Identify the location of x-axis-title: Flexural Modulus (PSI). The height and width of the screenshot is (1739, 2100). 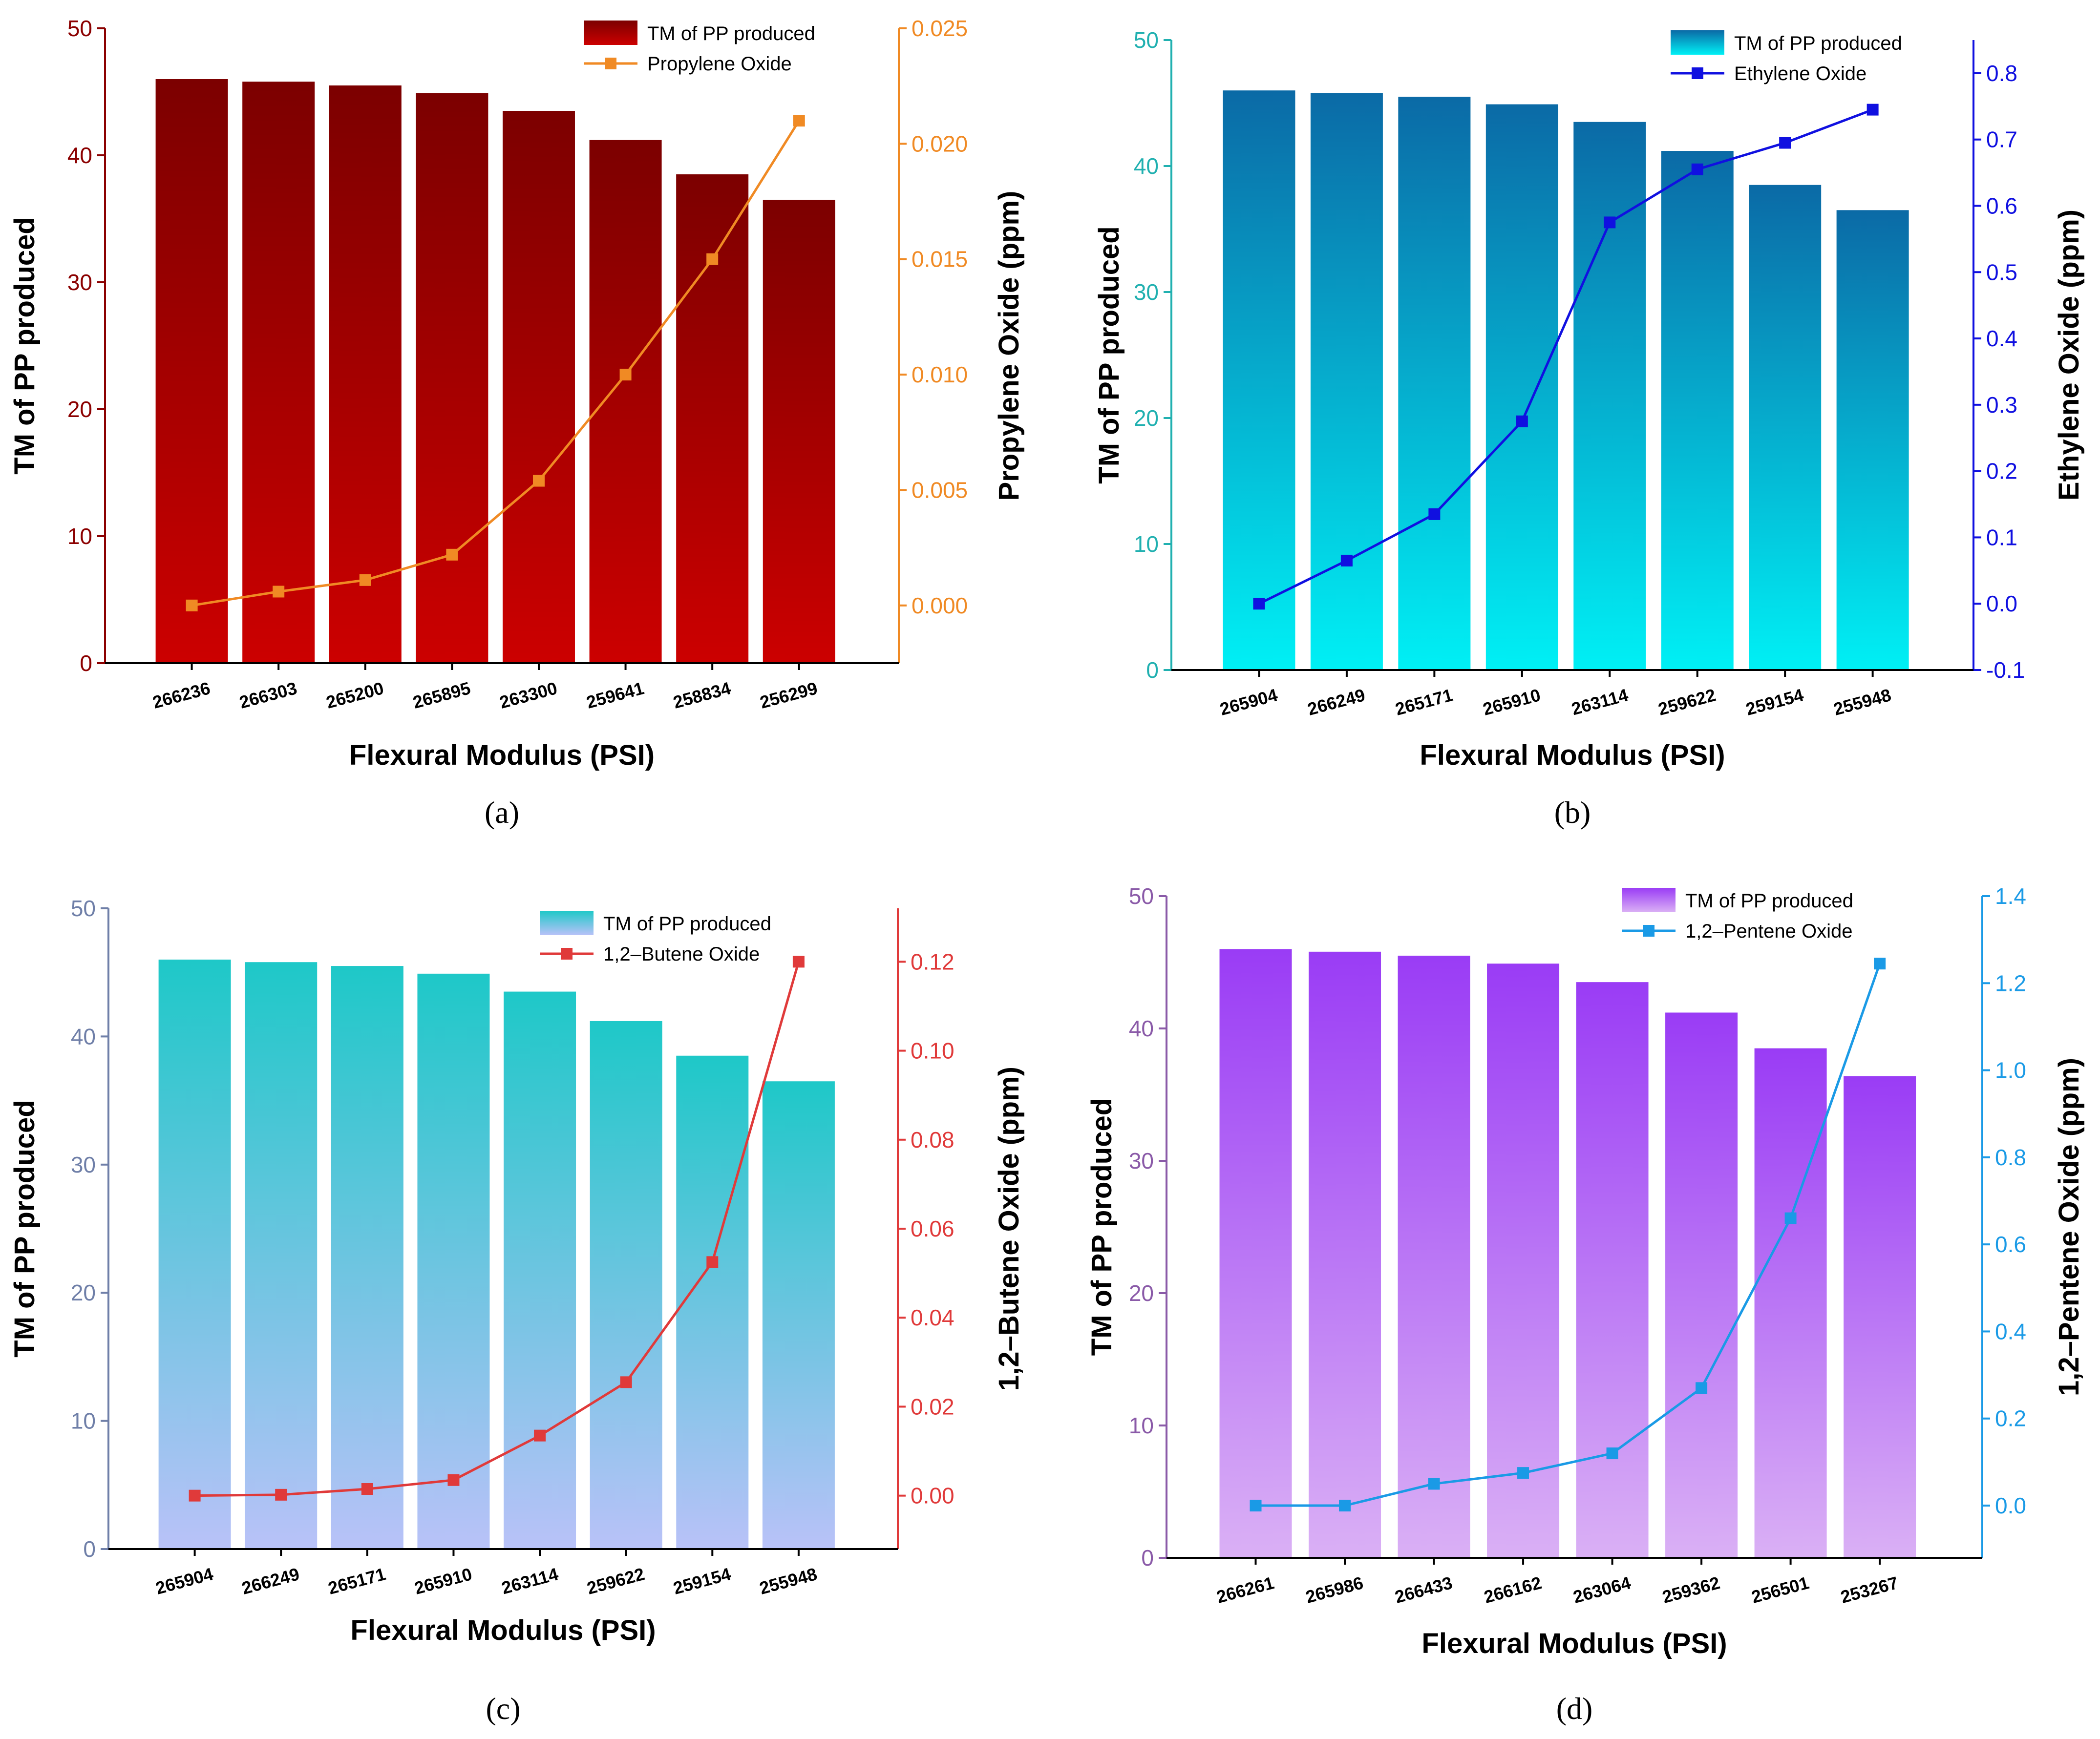
(502, 755).